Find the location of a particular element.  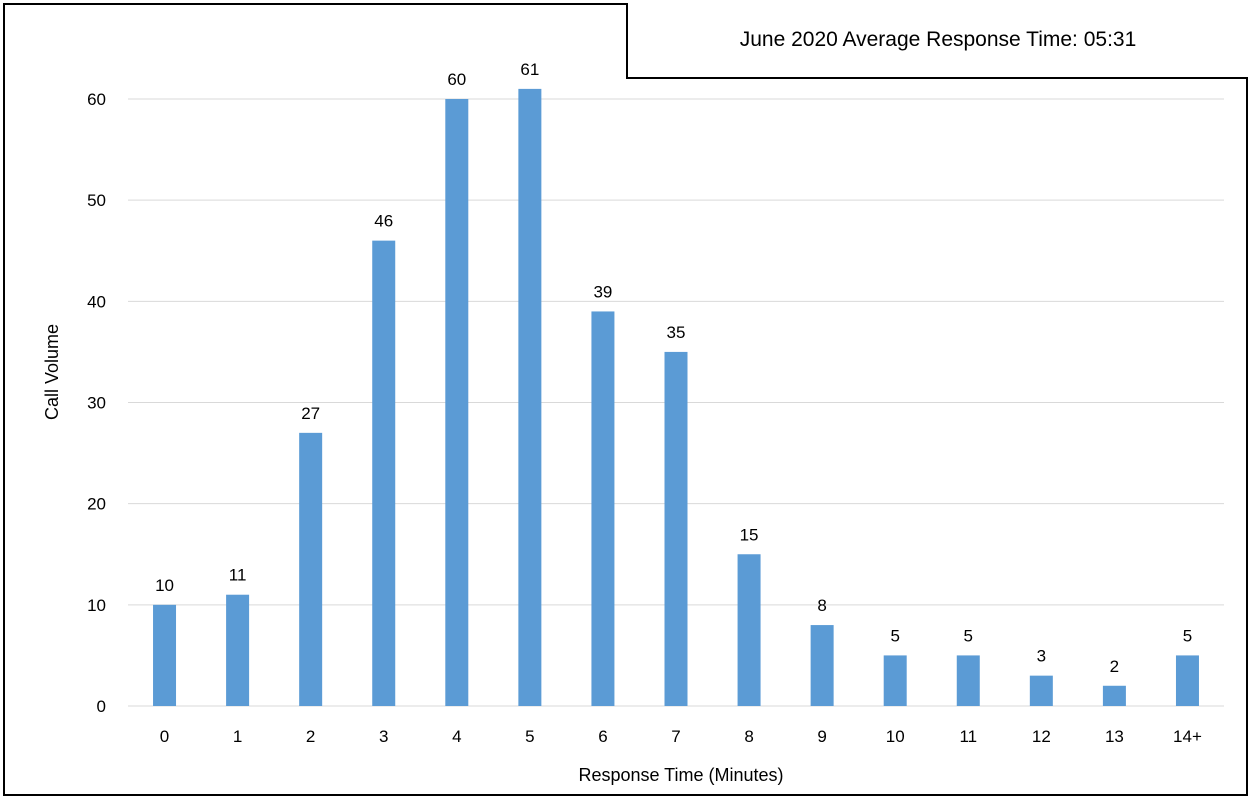

x-tick-label: 5 is located at coordinates (529, 736).